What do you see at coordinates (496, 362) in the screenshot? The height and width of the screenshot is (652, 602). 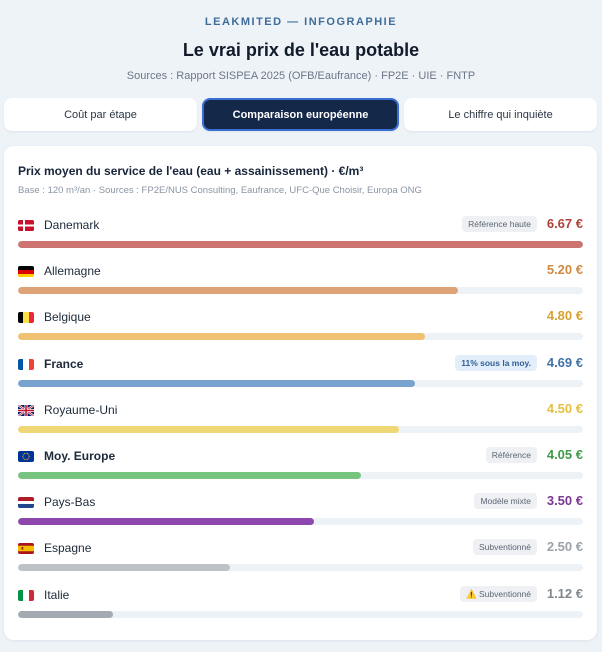 I see `status-badge: 11% sous la moy.` at bounding box center [496, 362].